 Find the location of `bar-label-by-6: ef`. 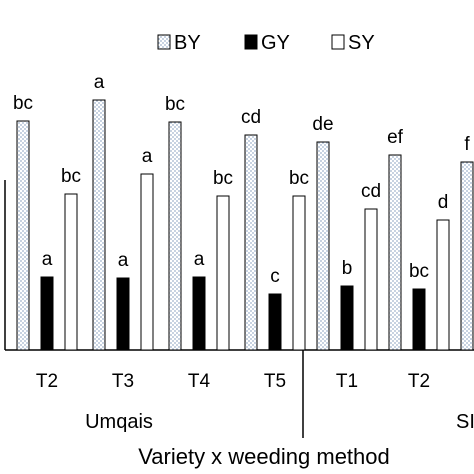

bar-label-by-6: ef is located at coordinates (395, 137).